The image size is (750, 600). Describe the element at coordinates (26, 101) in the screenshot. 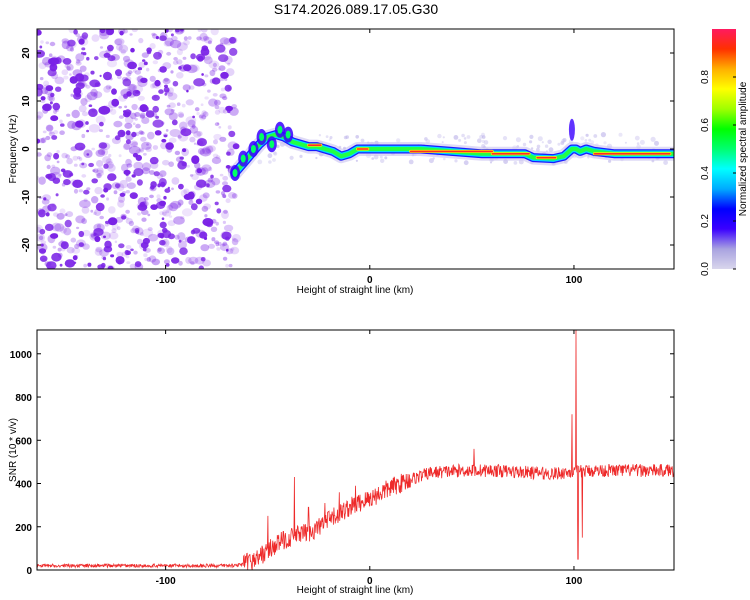

I see `y-tick-label: 10` at that location.